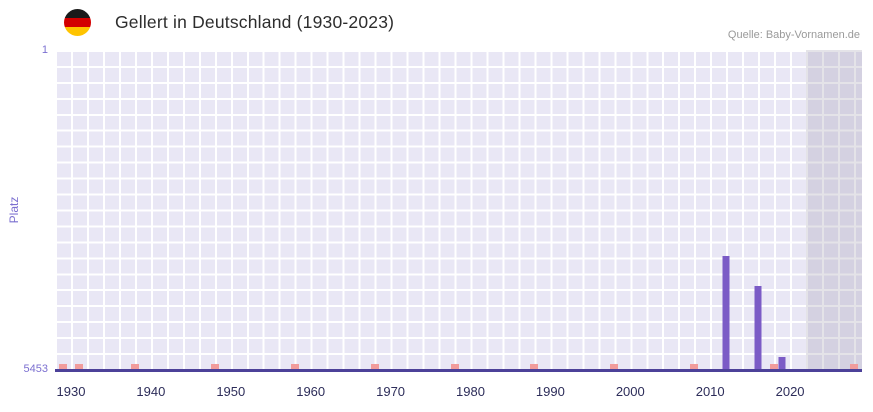 The width and height of the screenshot is (873, 412). Describe the element at coordinates (790, 391) in the screenshot. I see `x-tick-2020: 2020` at that location.